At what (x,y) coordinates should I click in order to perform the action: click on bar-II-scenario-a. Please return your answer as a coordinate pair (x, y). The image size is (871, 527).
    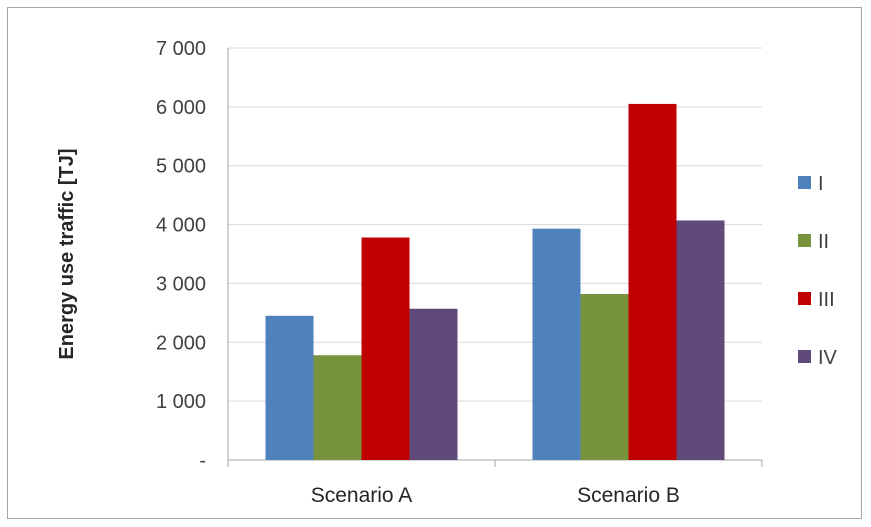
    Looking at the image, I should click on (337, 407).